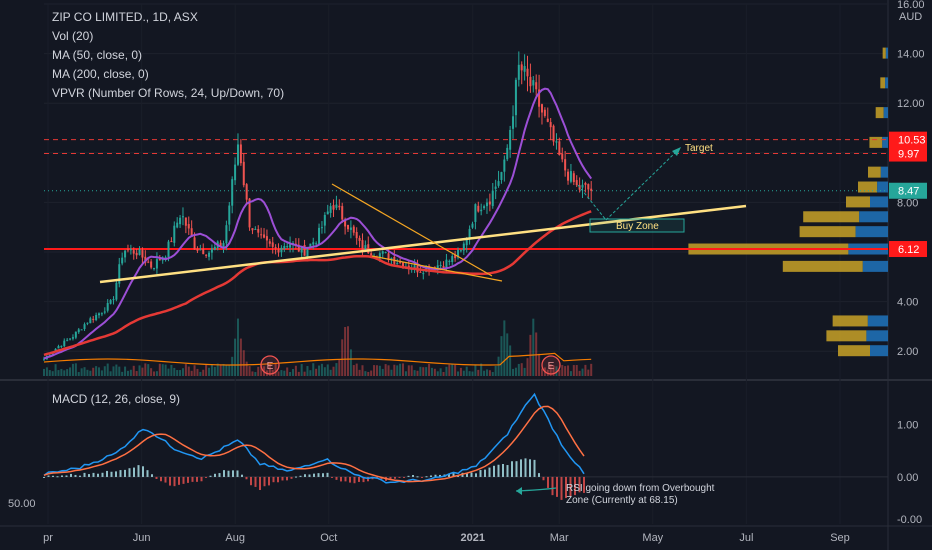  What do you see at coordinates (642, 185) in the screenshot?
I see `target-arrow` at bounding box center [642, 185].